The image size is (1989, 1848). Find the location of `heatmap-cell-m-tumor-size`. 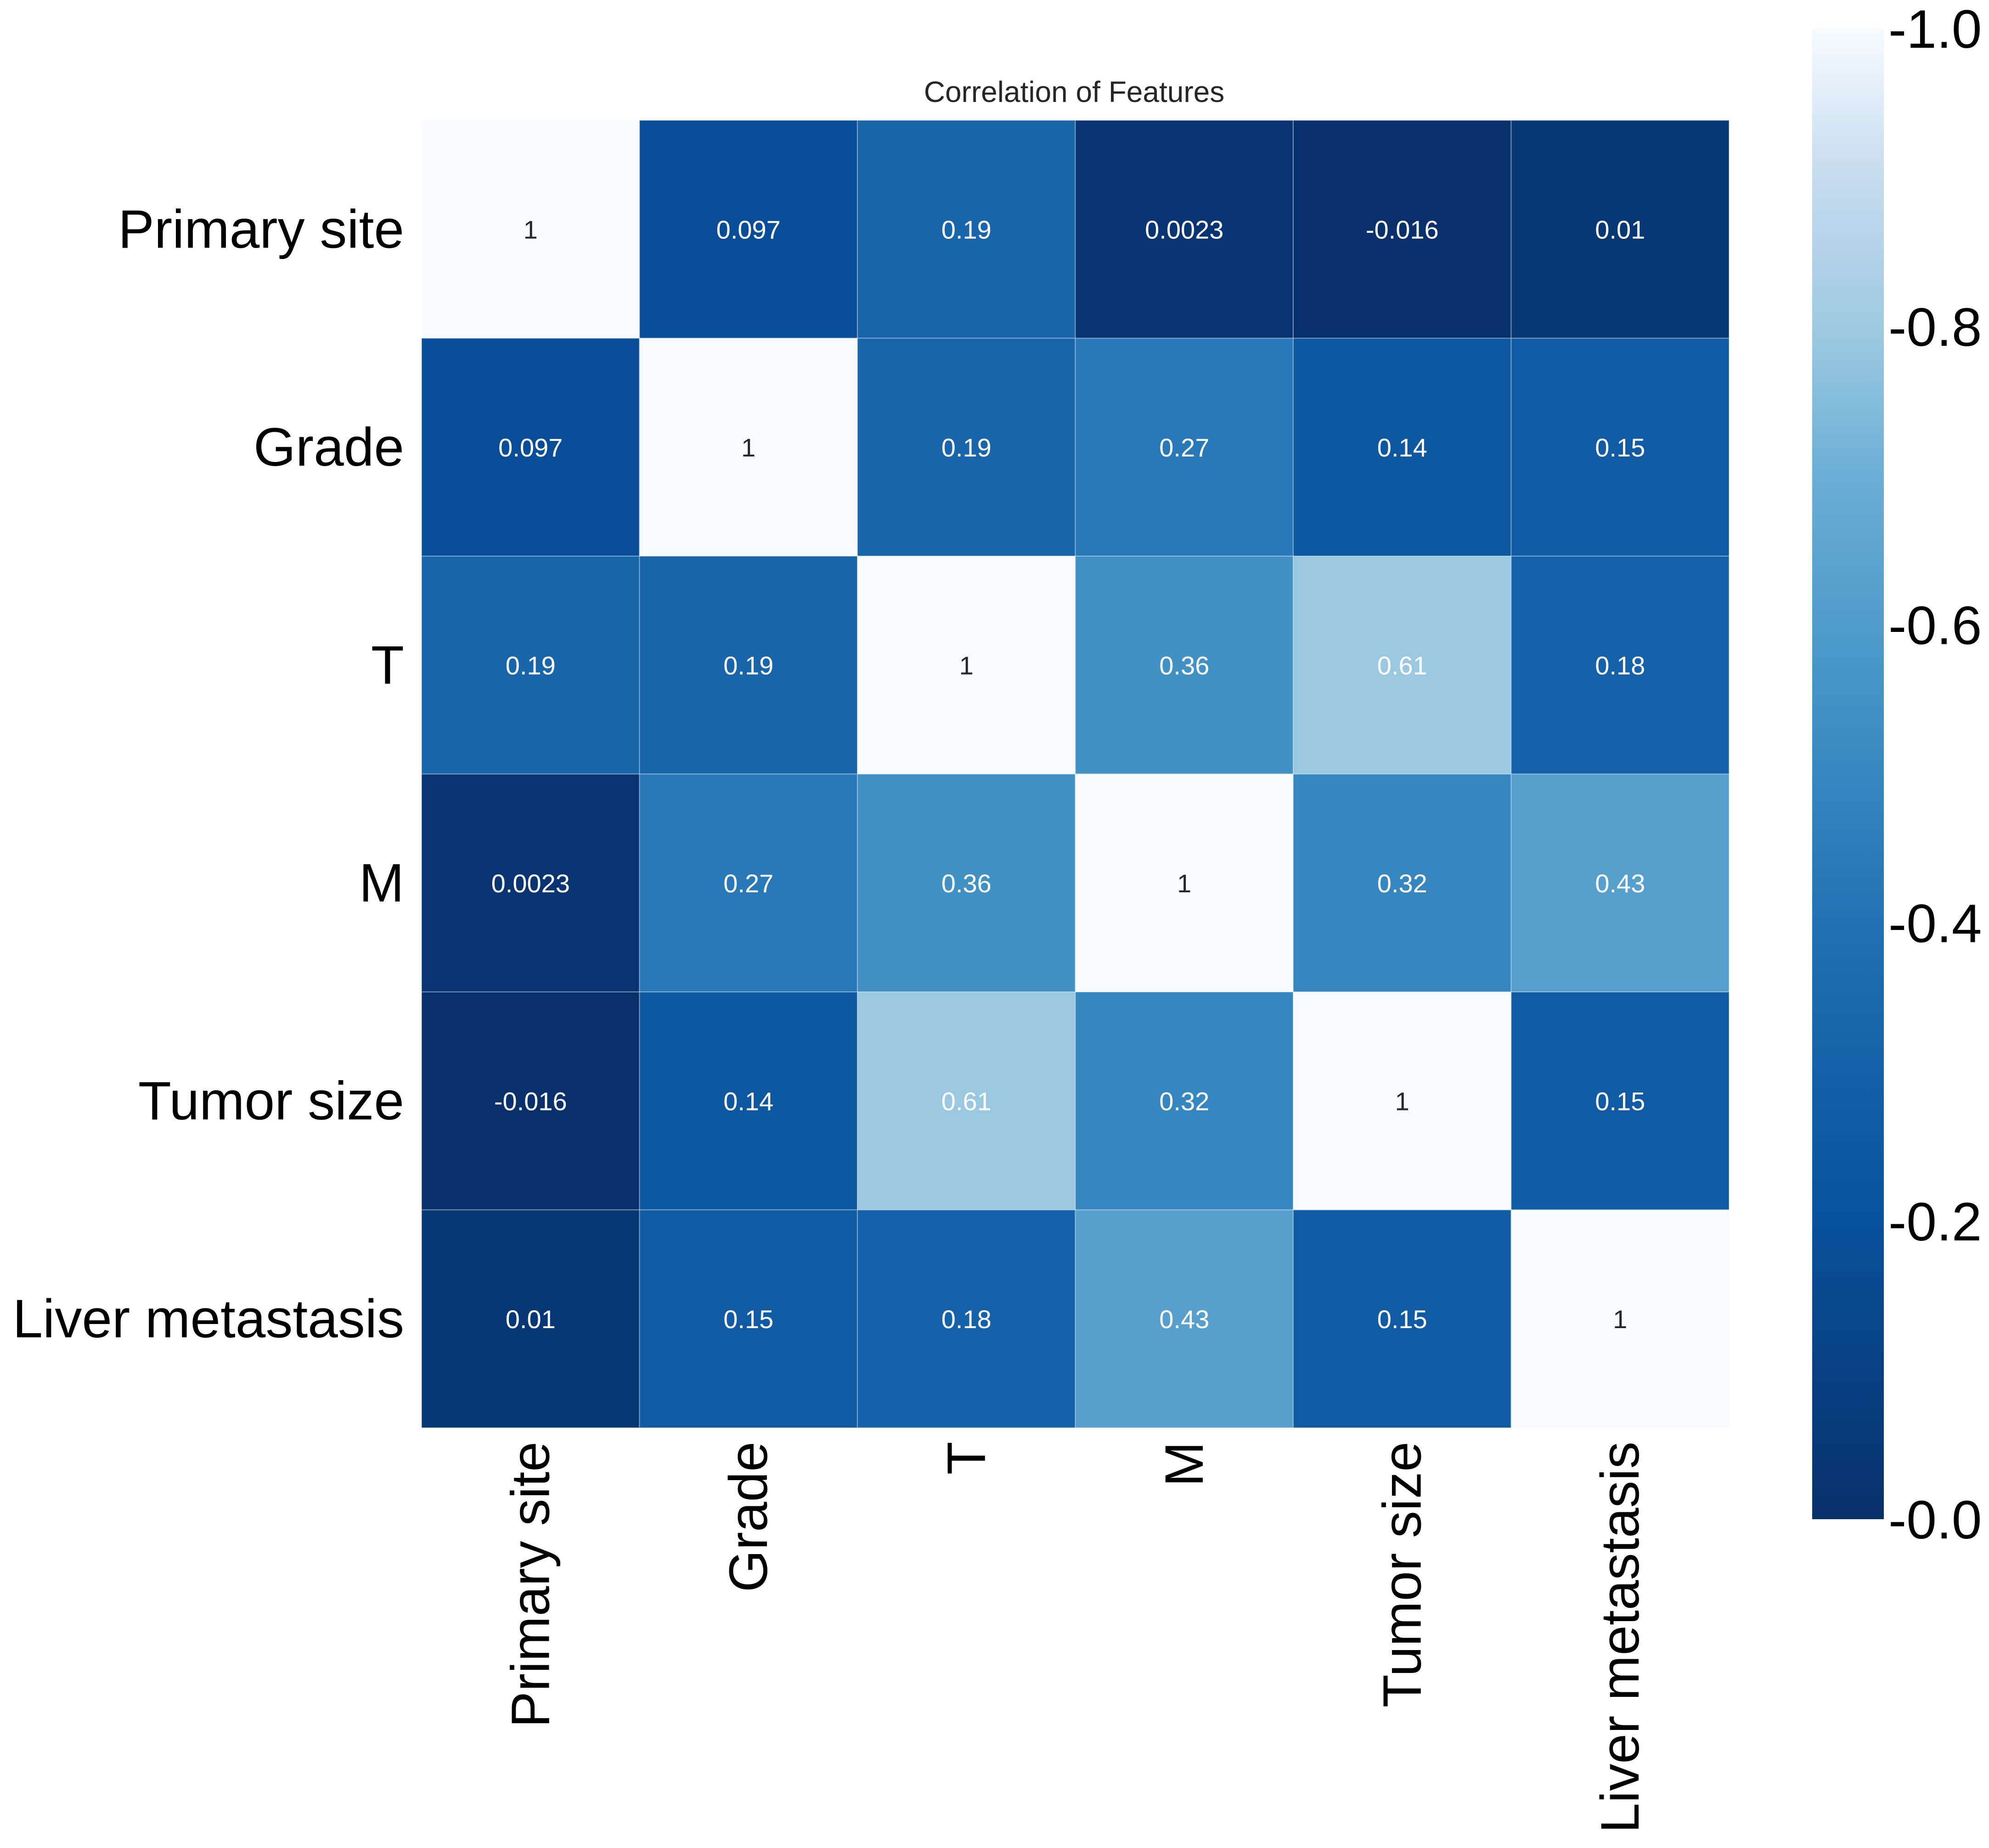

heatmap-cell-m-tumor-size is located at coordinates (1402, 882).